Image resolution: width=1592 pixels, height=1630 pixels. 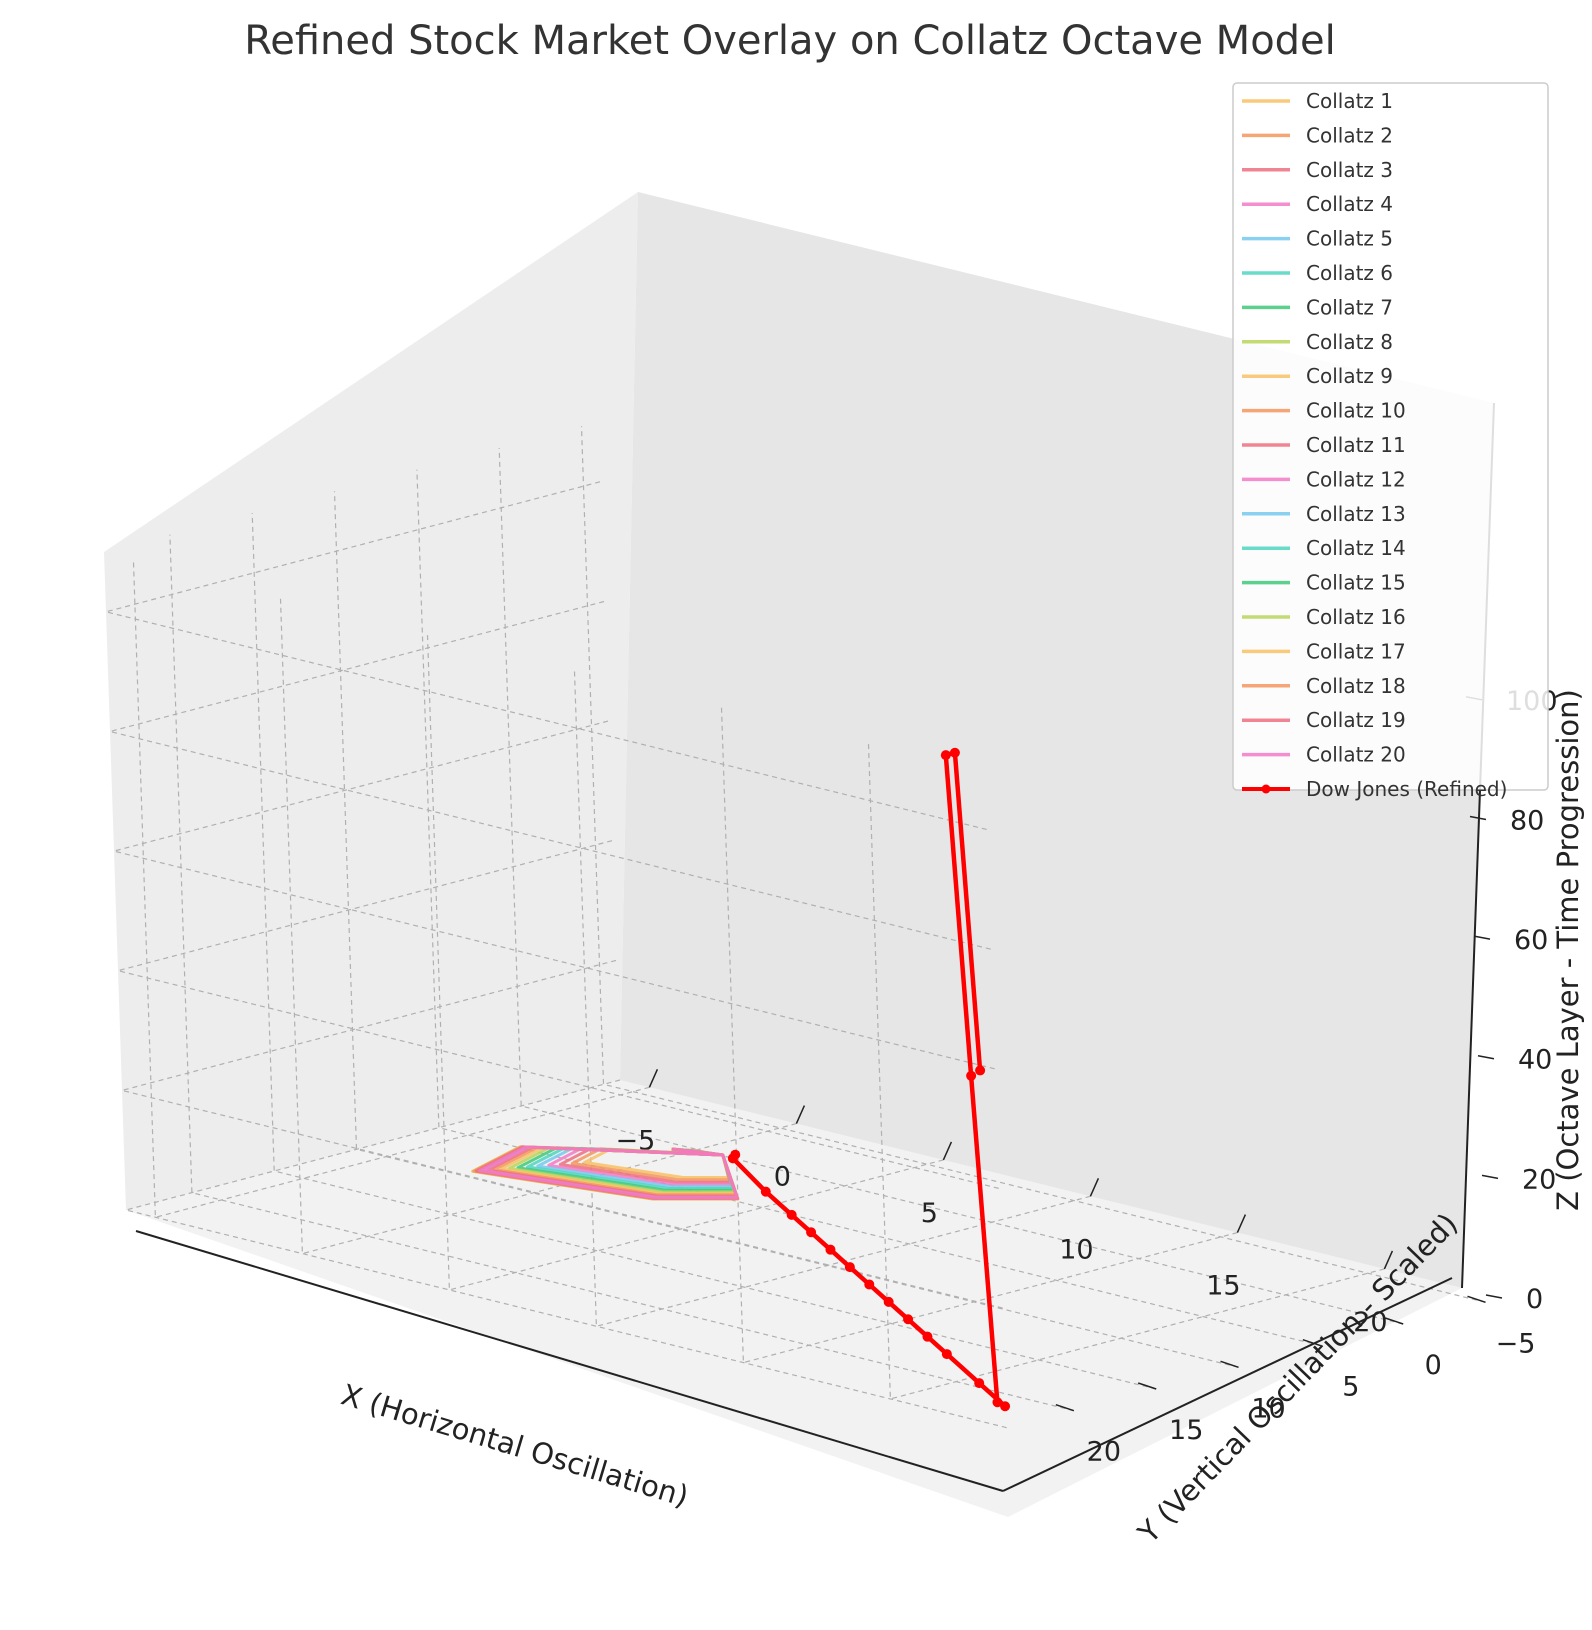 I want to click on legend-entry: Collatz 16, so click(x=1324, y=617).